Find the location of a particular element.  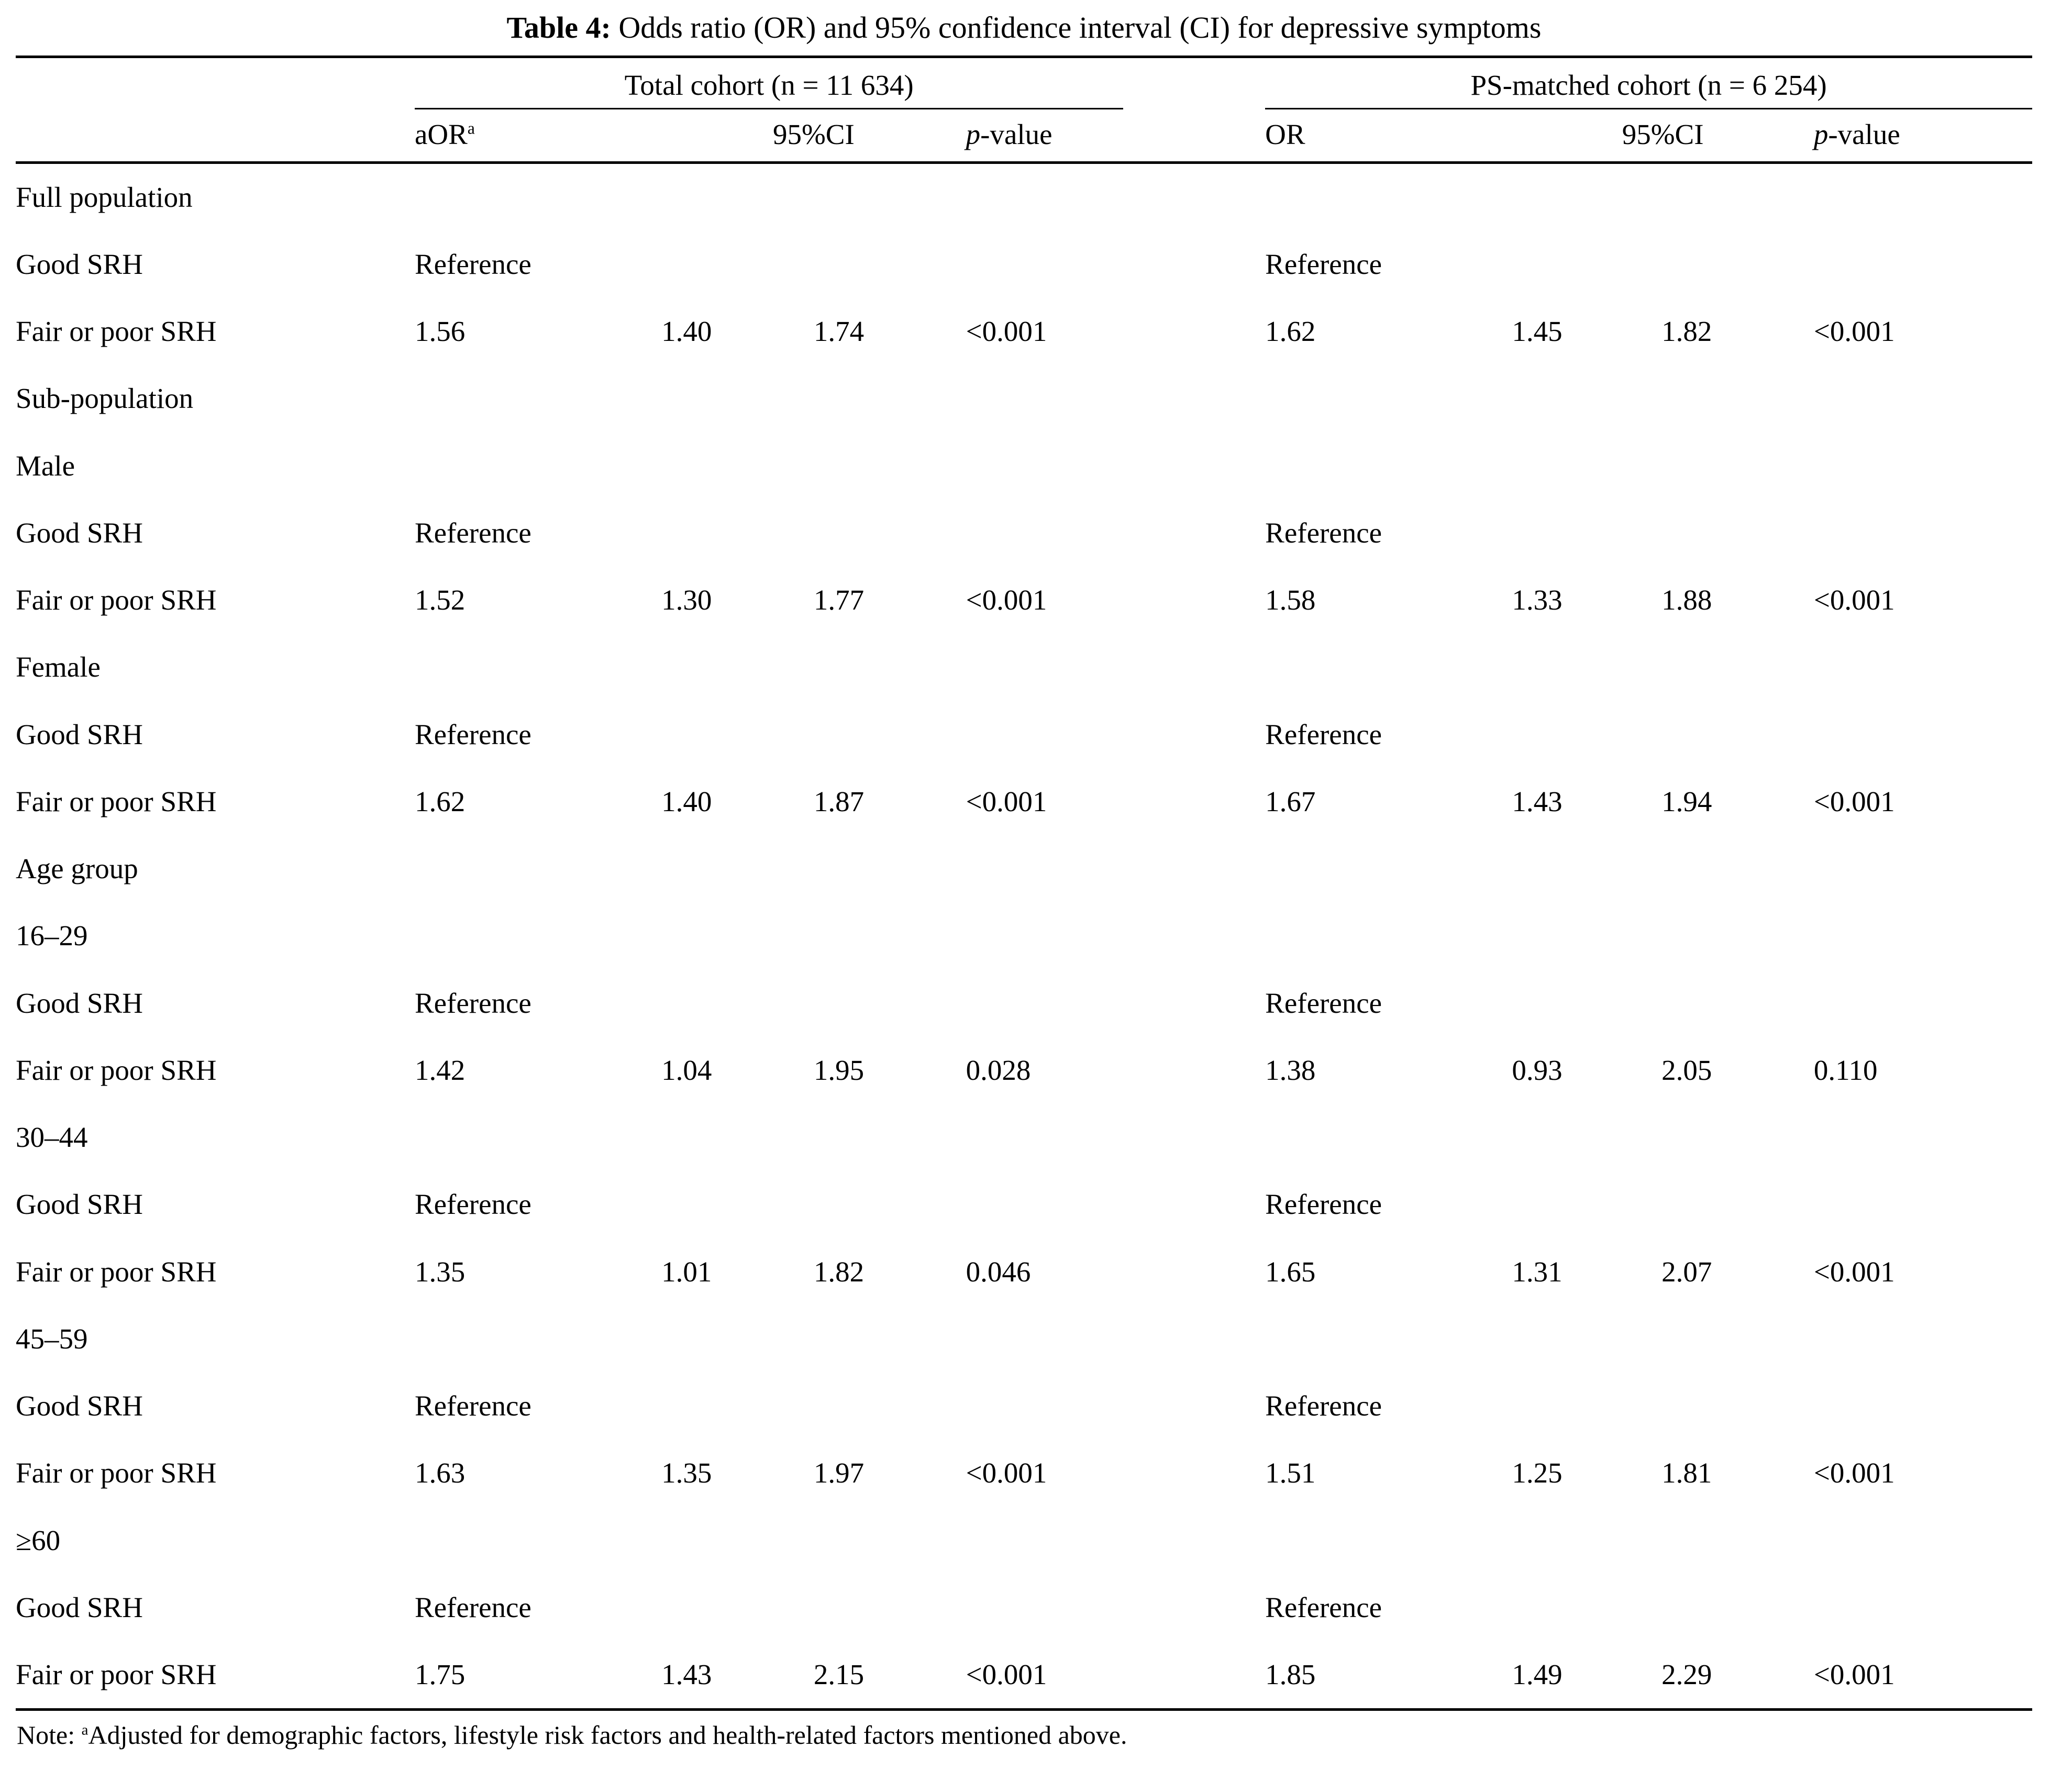

cell: 1.49 is located at coordinates (1587, 1676).